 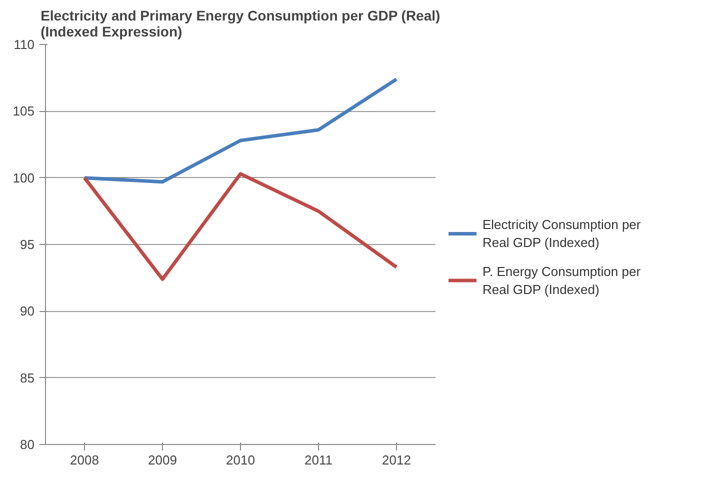 I want to click on y-tick-label: 80, so click(x=27, y=444).